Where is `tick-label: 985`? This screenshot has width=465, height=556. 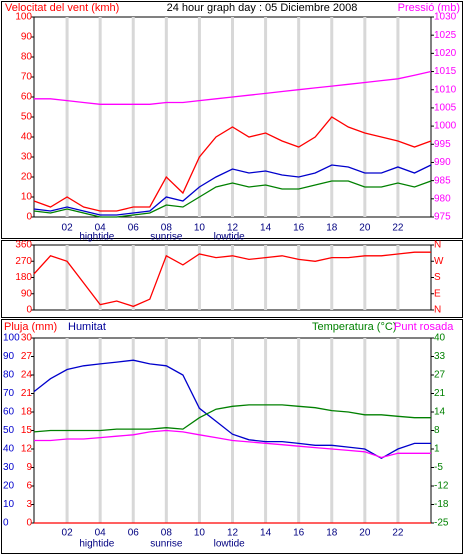 tick-label: 985 is located at coordinates (442, 180).